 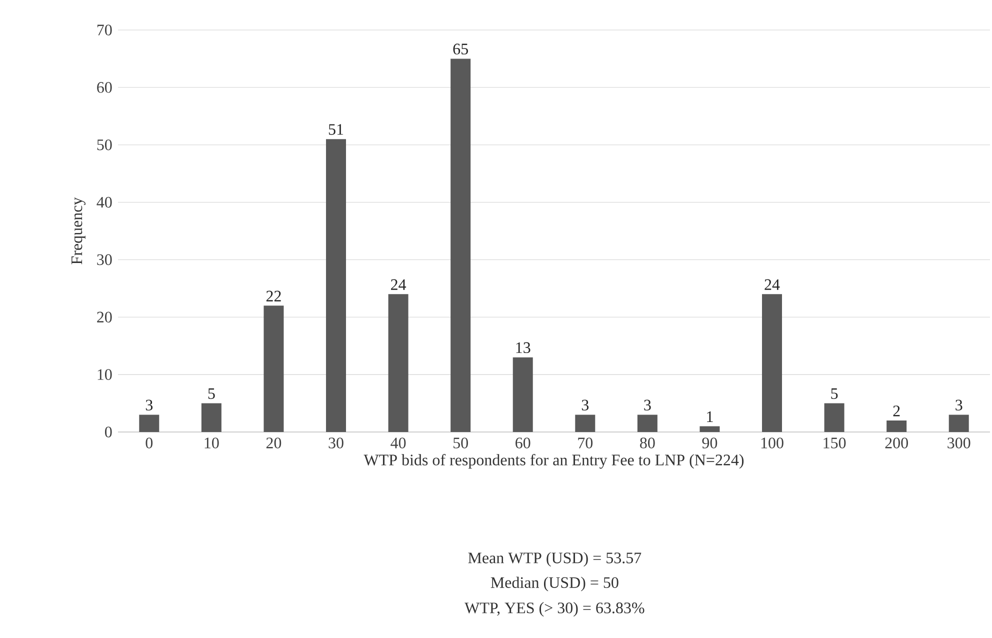 I want to click on x-tick-label: 0, so click(x=149, y=443).